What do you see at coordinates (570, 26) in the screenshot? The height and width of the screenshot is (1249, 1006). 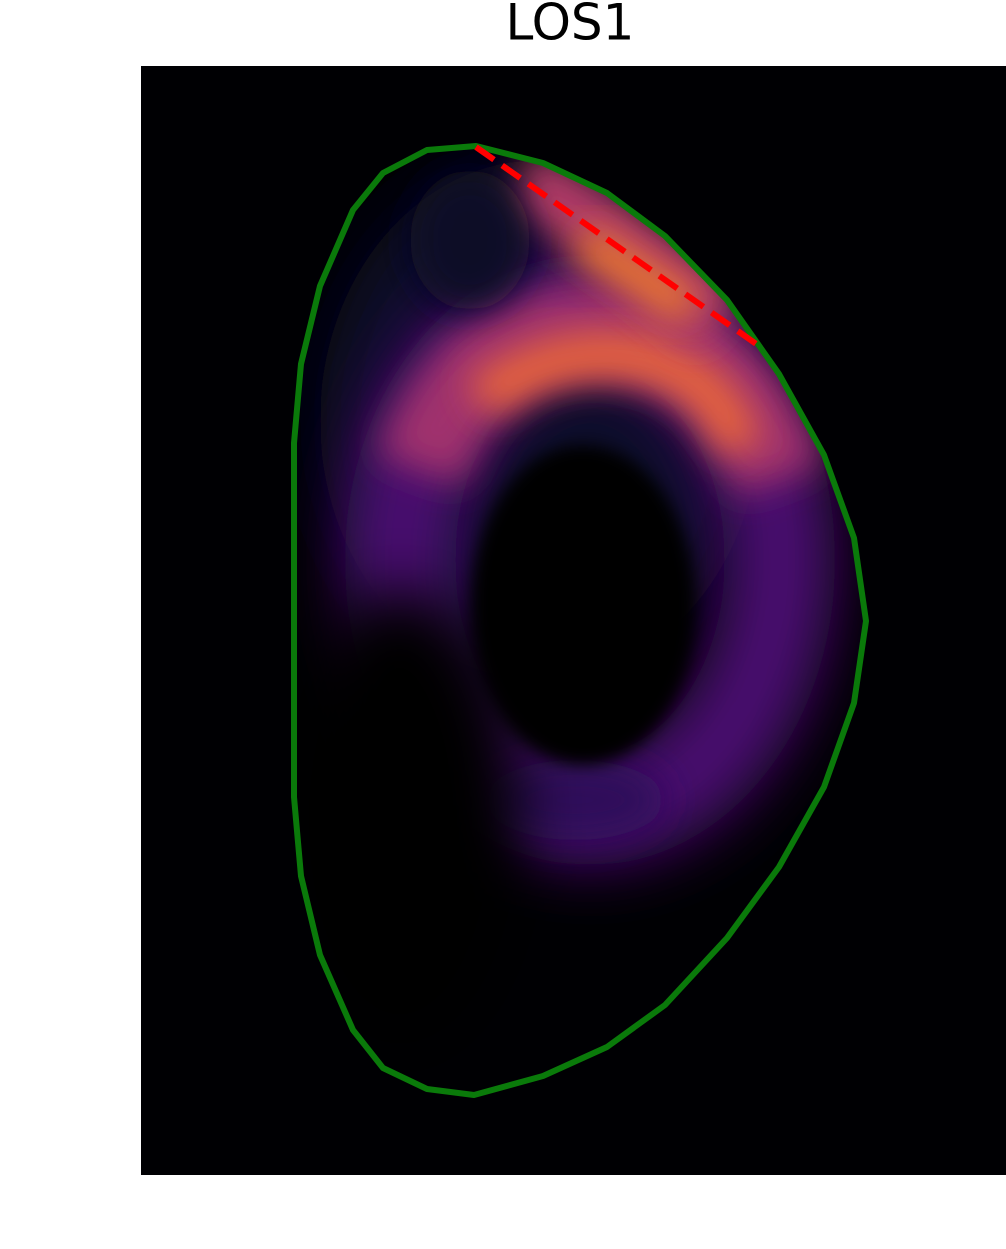 I see `title: LOS1` at bounding box center [570, 26].